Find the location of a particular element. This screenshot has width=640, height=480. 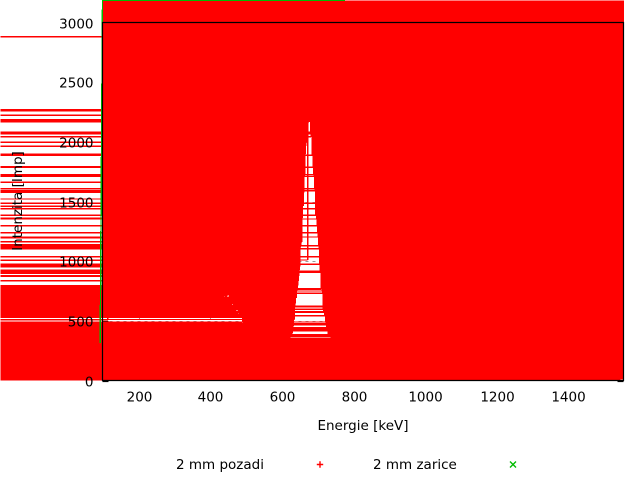

x-axis-tick-labels: 200 400 600 800 1000 1200 1400 is located at coordinates (356, 398).